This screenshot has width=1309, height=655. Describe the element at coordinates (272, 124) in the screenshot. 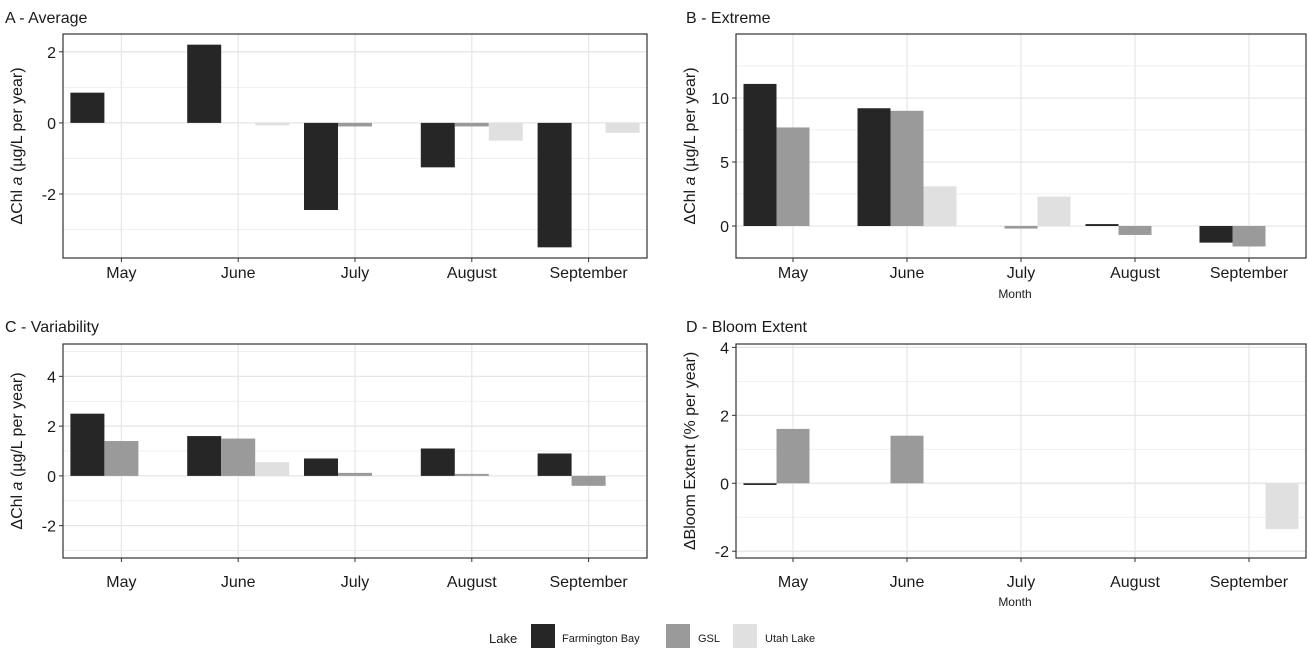

I see `panel-a-bar-utah-lake-june` at that location.